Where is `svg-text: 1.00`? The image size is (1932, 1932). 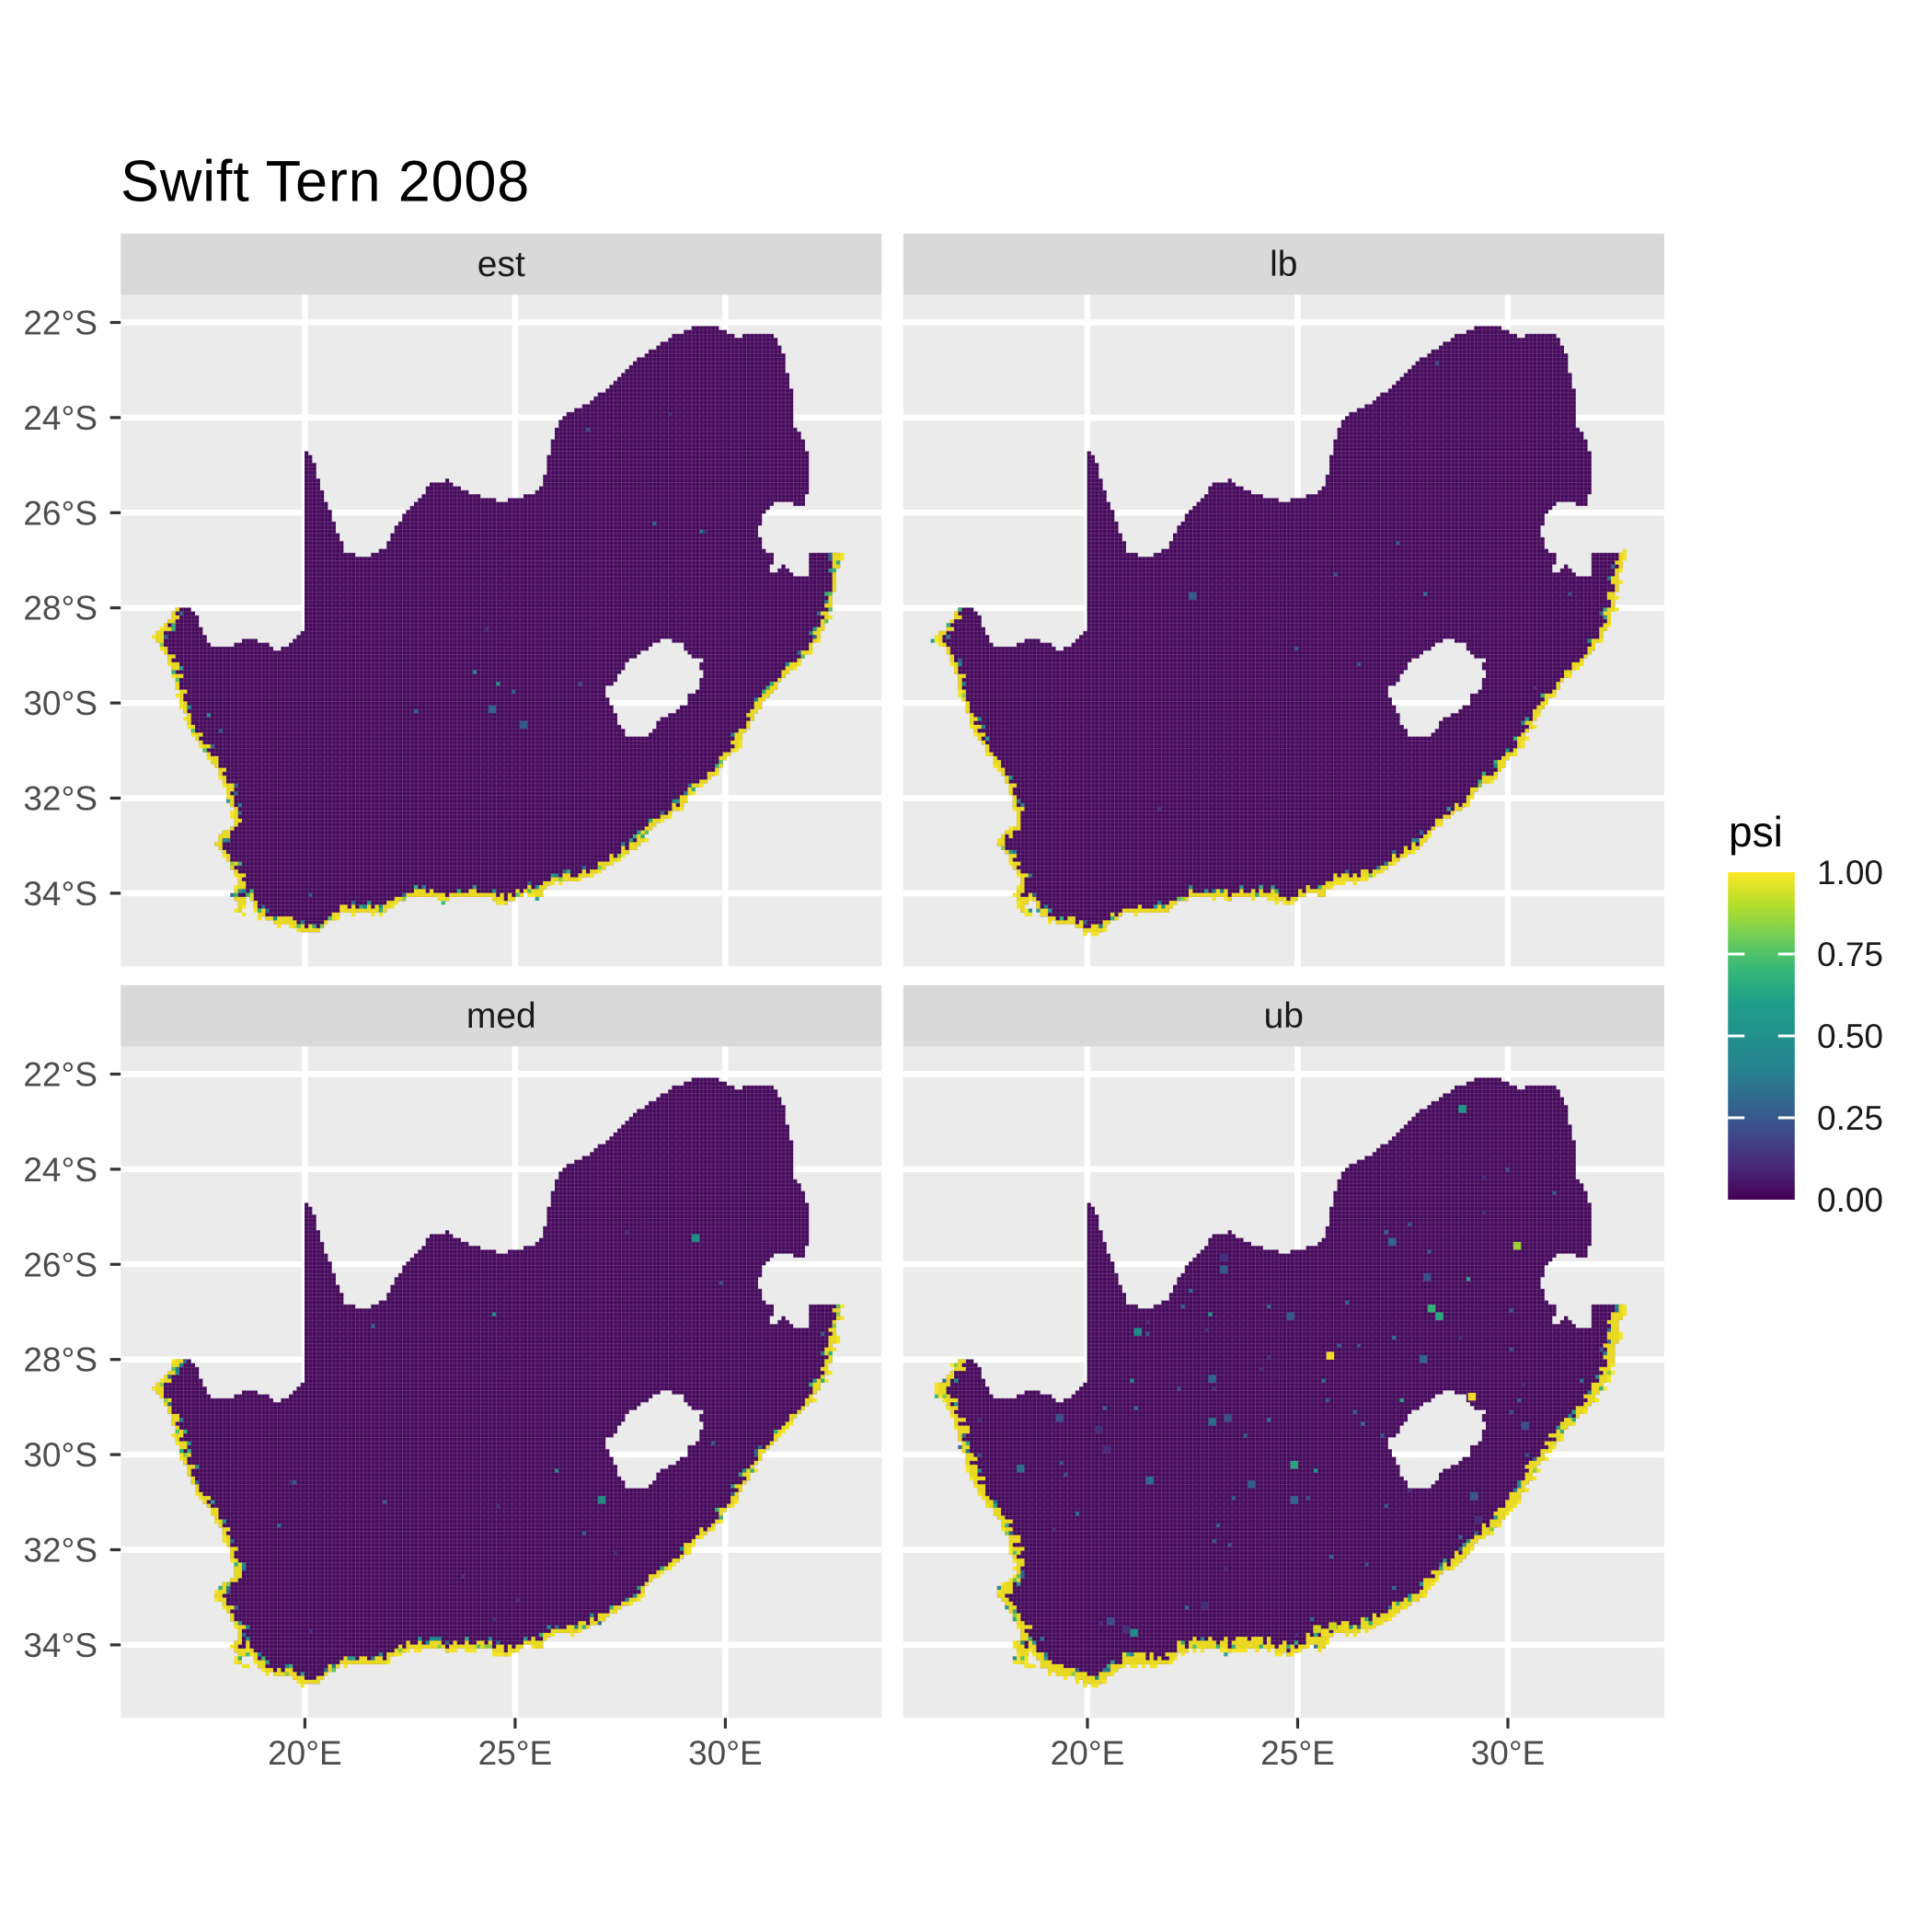 svg-text: 1.00 is located at coordinates (1850, 872).